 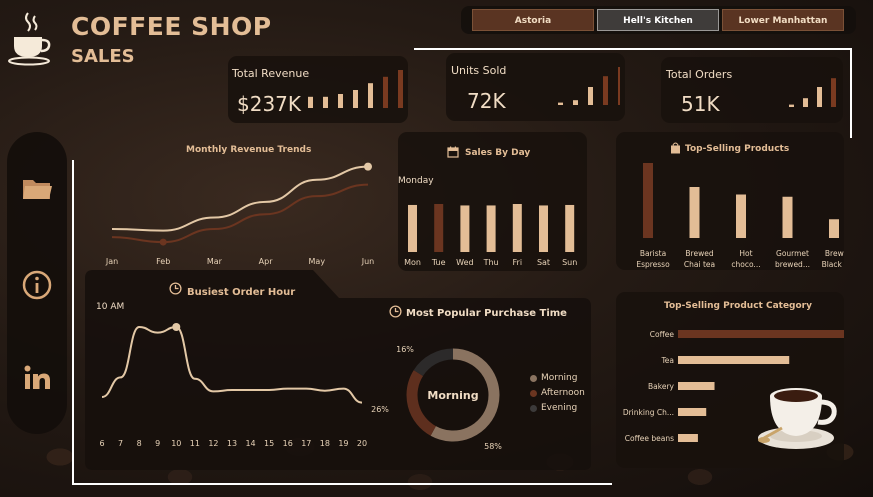 What do you see at coordinates (662, 334) in the screenshot?
I see `category-label: Coffee` at bounding box center [662, 334].